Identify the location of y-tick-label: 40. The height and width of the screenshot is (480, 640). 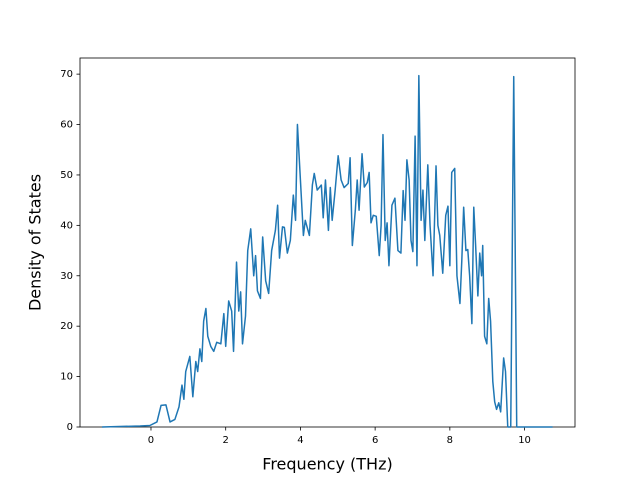
(66, 225).